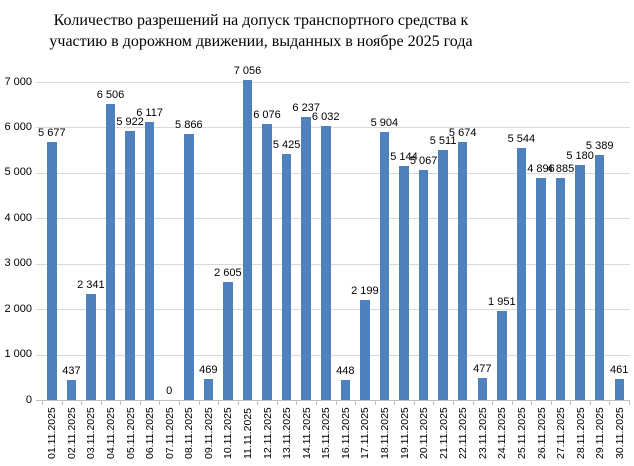 The width and height of the screenshot is (634, 466). I want to click on bar-value-label: 6 117, so click(149, 113).